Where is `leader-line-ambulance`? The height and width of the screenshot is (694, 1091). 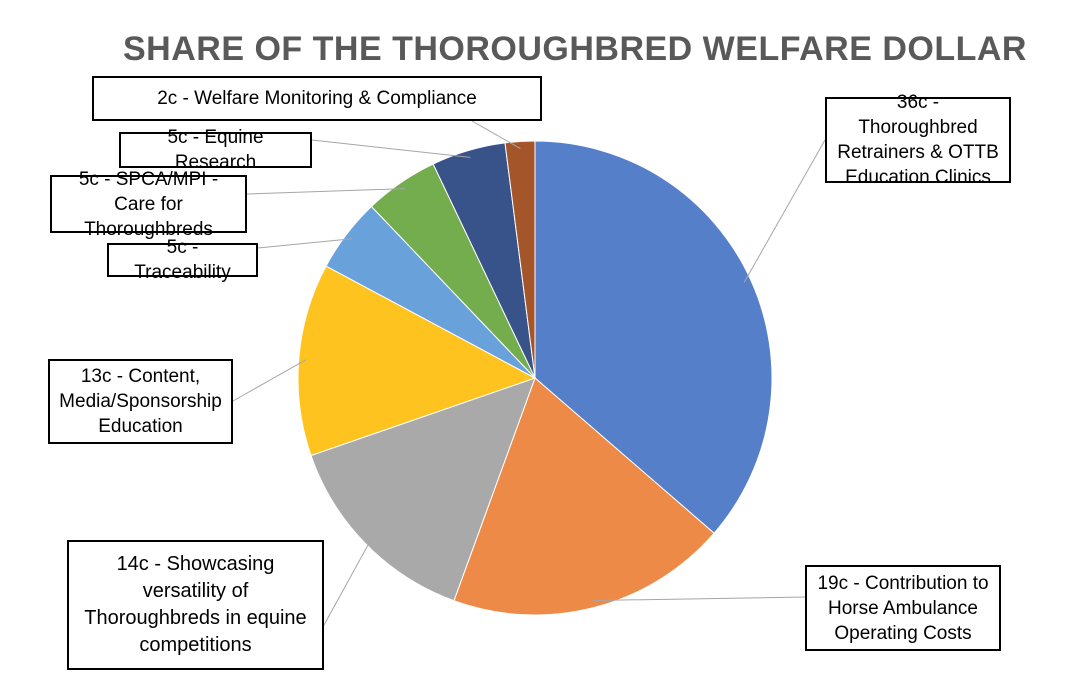
leader-line-ambulance is located at coordinates (699, 599).